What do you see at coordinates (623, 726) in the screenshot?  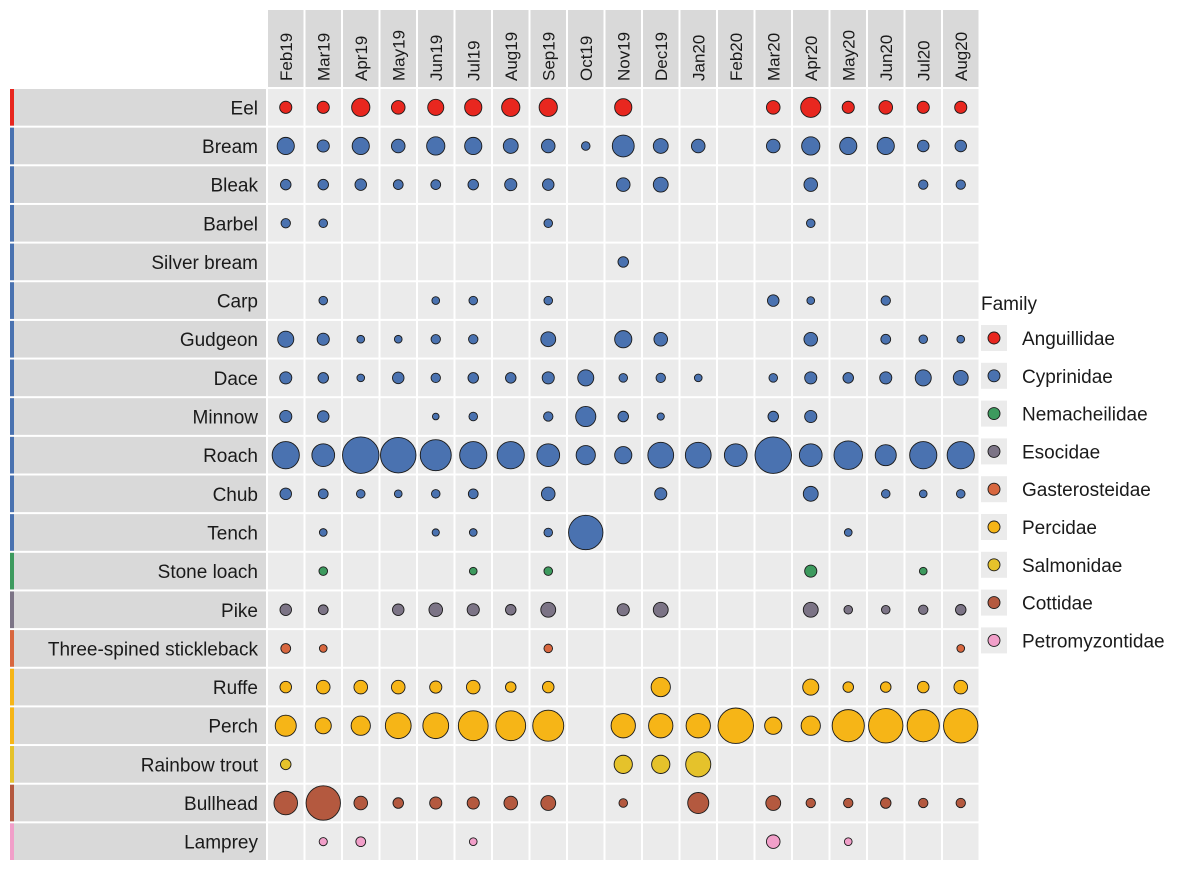 I see `bubble-perch-nov19` at bounding box center [623, 726].